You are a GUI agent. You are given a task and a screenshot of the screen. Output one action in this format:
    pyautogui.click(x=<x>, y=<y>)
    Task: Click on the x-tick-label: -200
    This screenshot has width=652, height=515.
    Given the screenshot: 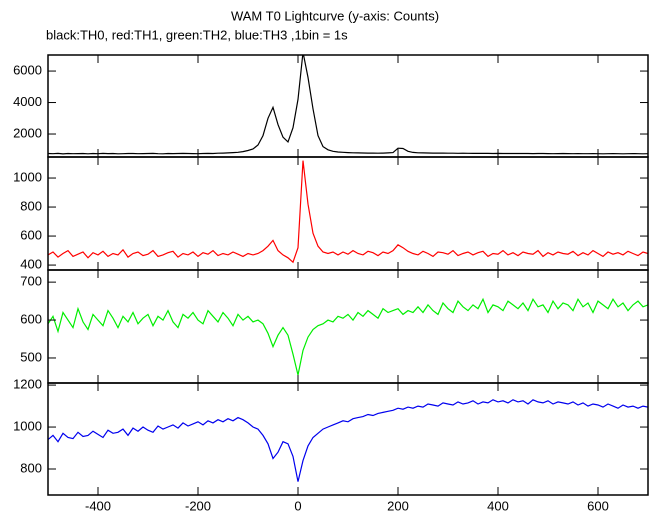 What is the action you would take?
    pyautogui.click(x=198, y=505)
    